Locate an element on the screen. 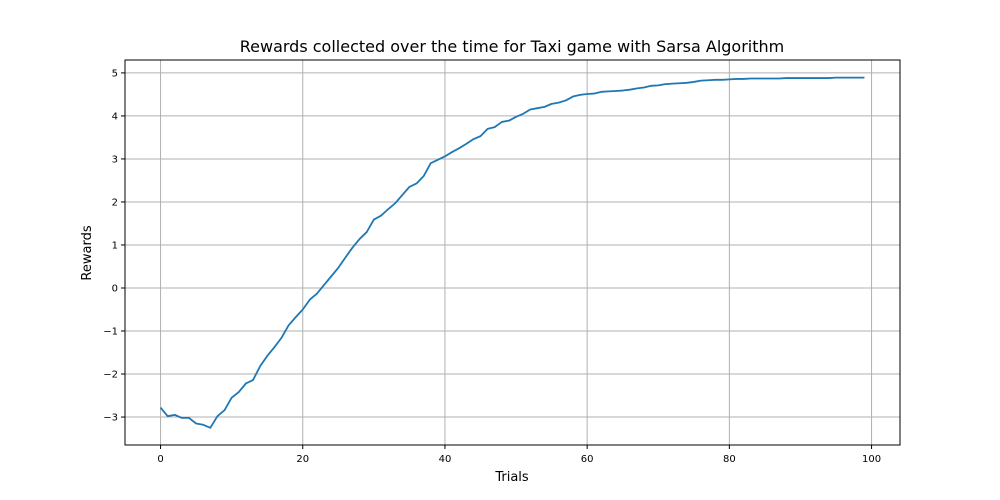 This screenshot has height=500, width=1000. x-tick-label: 40 is located at coordinates (445, 459).